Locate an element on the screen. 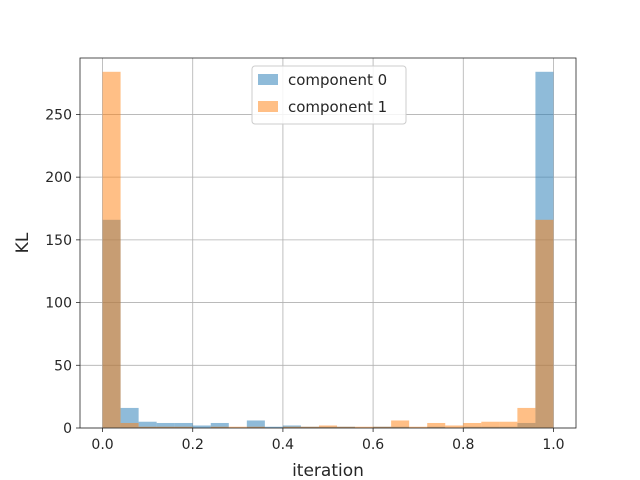  y-axis-label: KL is located at coordinates (23, 242).